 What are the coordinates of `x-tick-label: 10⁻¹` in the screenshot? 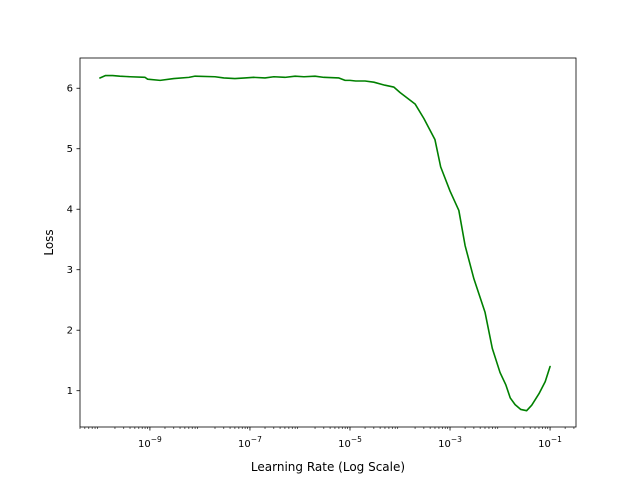 It's located at (550, 442).